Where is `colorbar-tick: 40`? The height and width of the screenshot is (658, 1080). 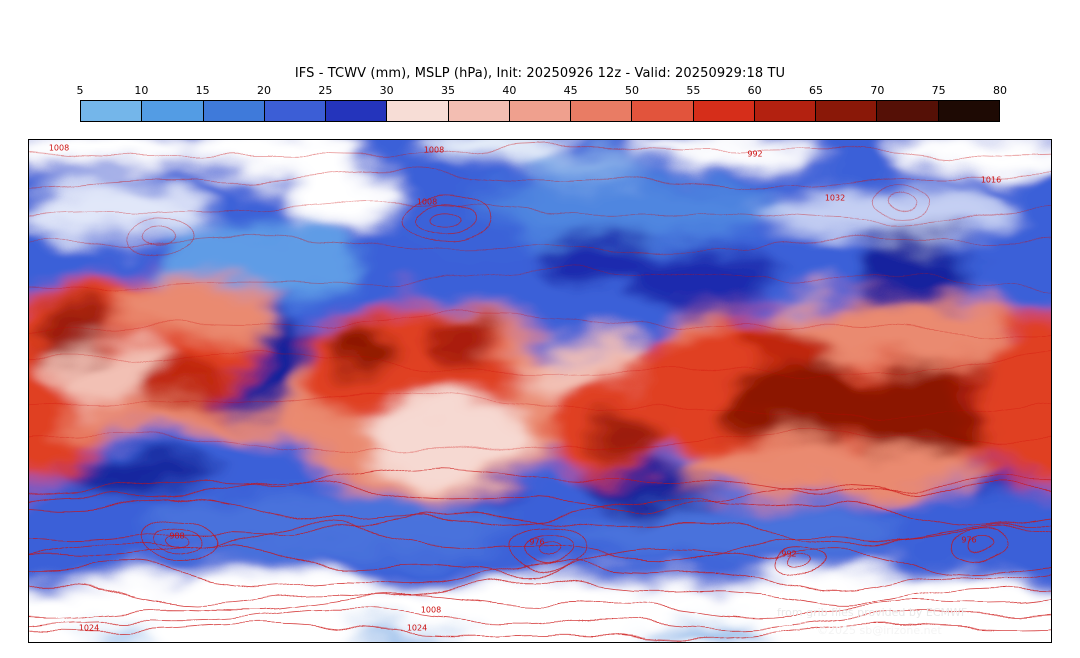 colorbar-tick: 40 is located at coordinates (509, 90).